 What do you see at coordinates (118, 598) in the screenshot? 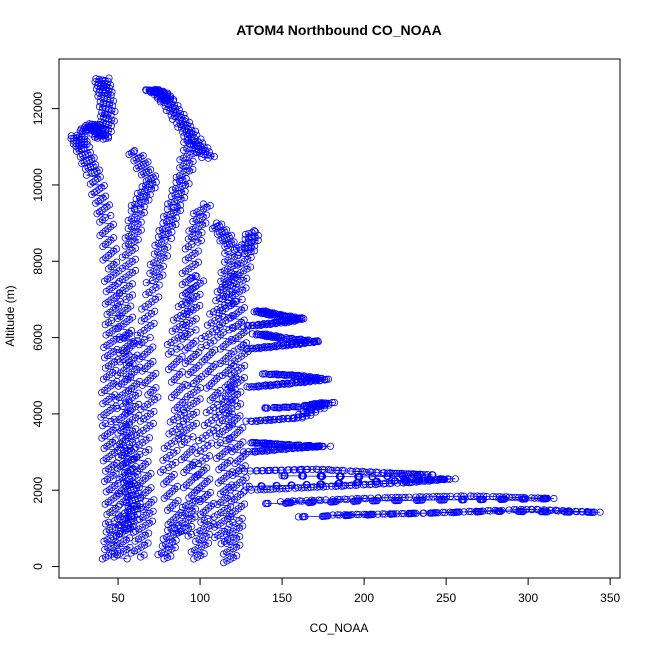
I see `x-tick-label: 50` at bounding box center [118, 598].